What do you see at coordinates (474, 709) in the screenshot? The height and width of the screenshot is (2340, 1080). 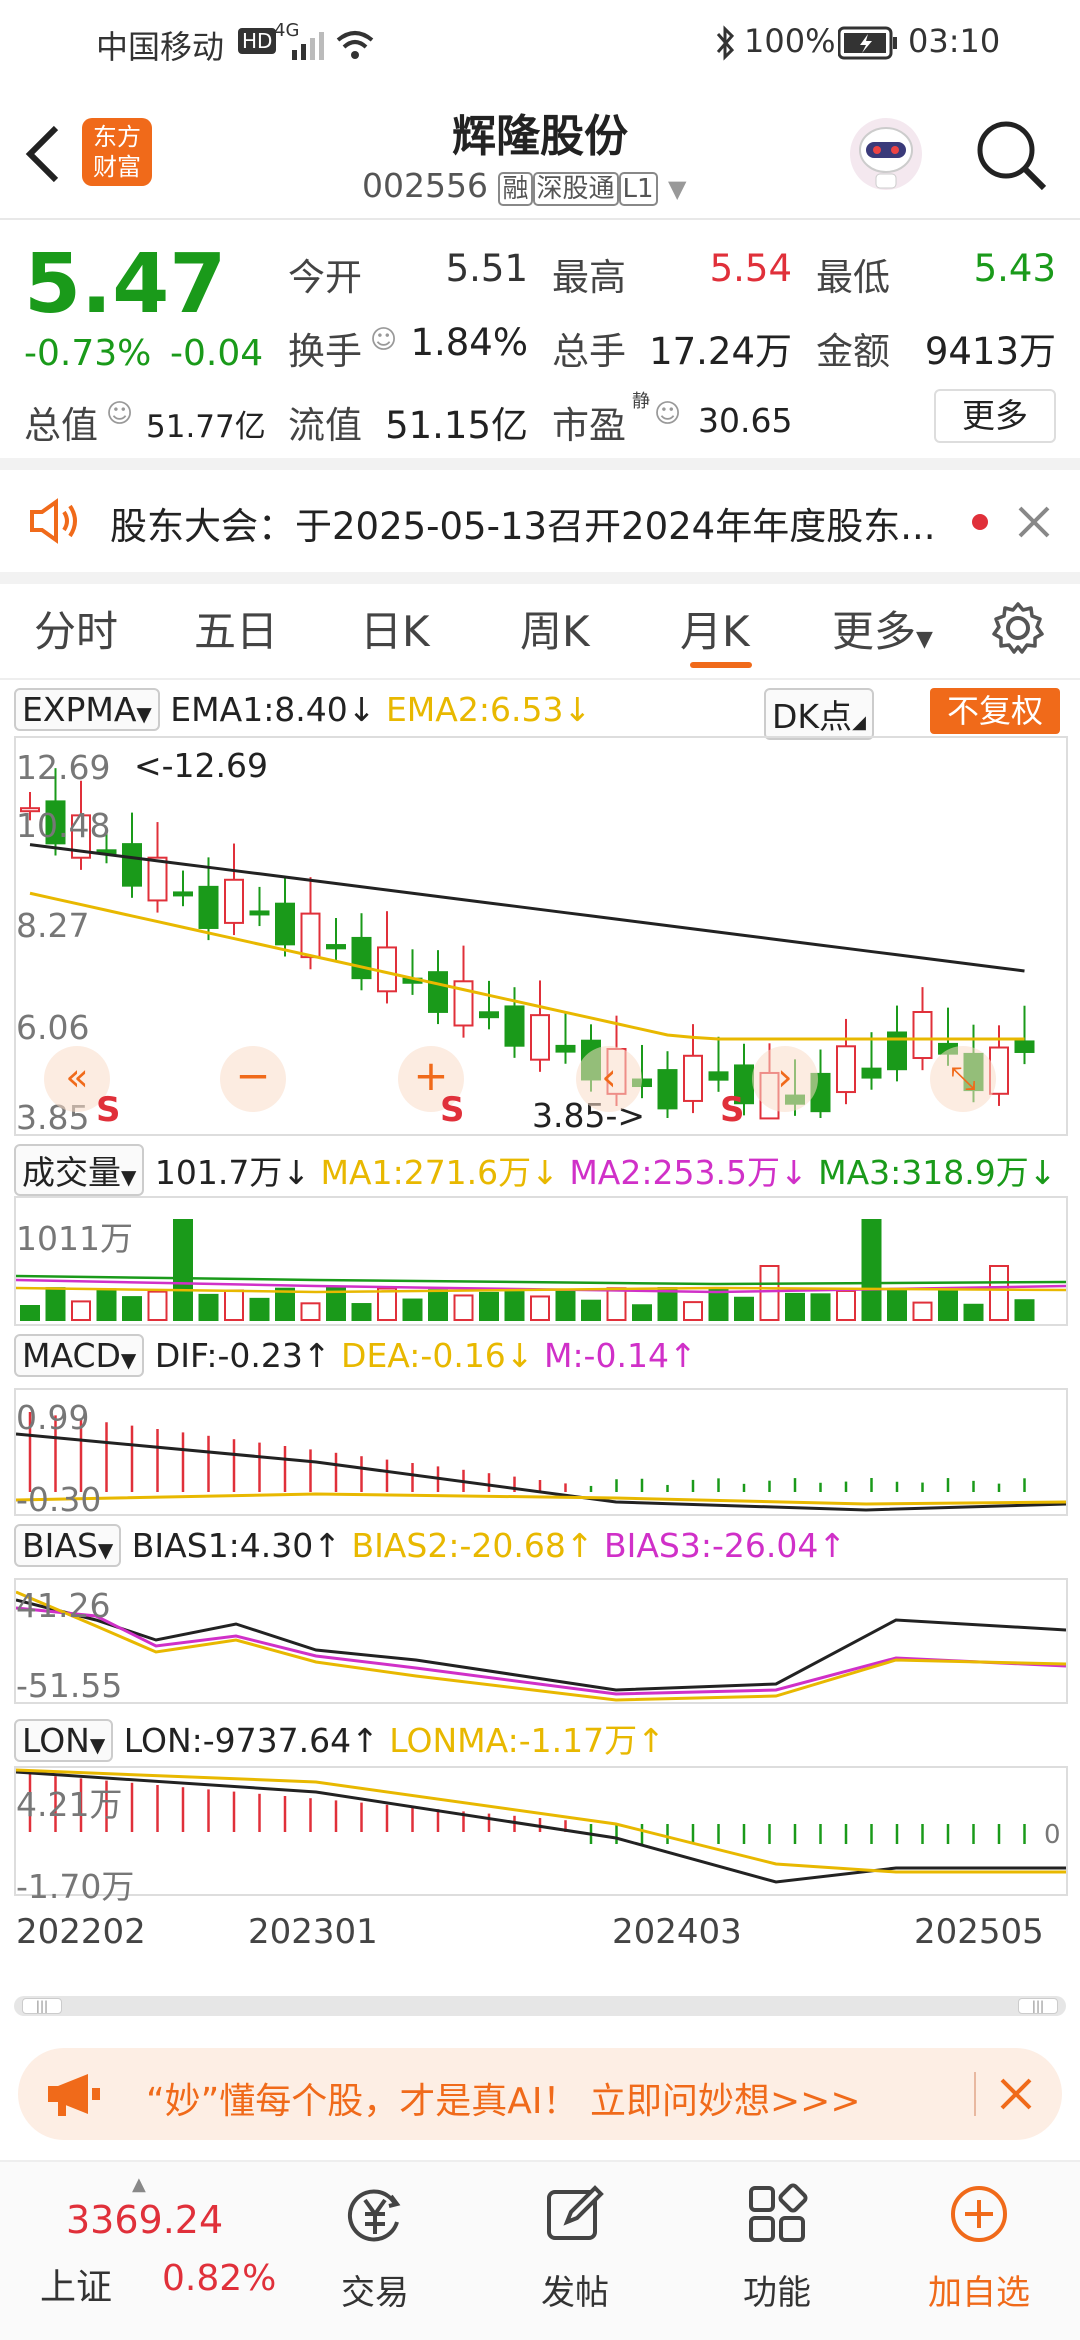 I see `ema2-value: EMA2:6.53` at bounding box center [474, 709].